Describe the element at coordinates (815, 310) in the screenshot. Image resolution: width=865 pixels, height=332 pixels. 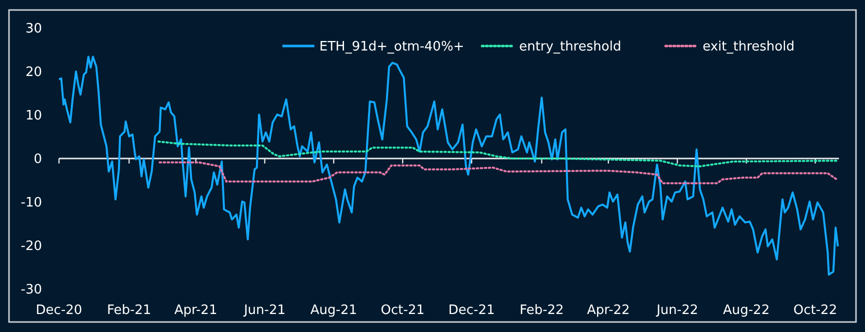
I see `x-tick-label: Oct-22` at that location.